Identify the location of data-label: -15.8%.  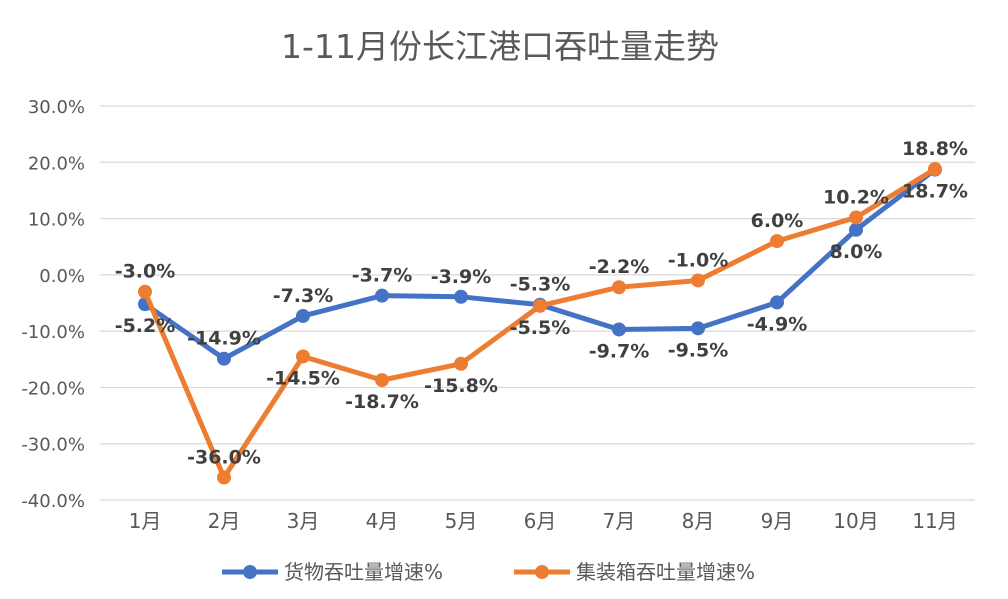
(461, 386).